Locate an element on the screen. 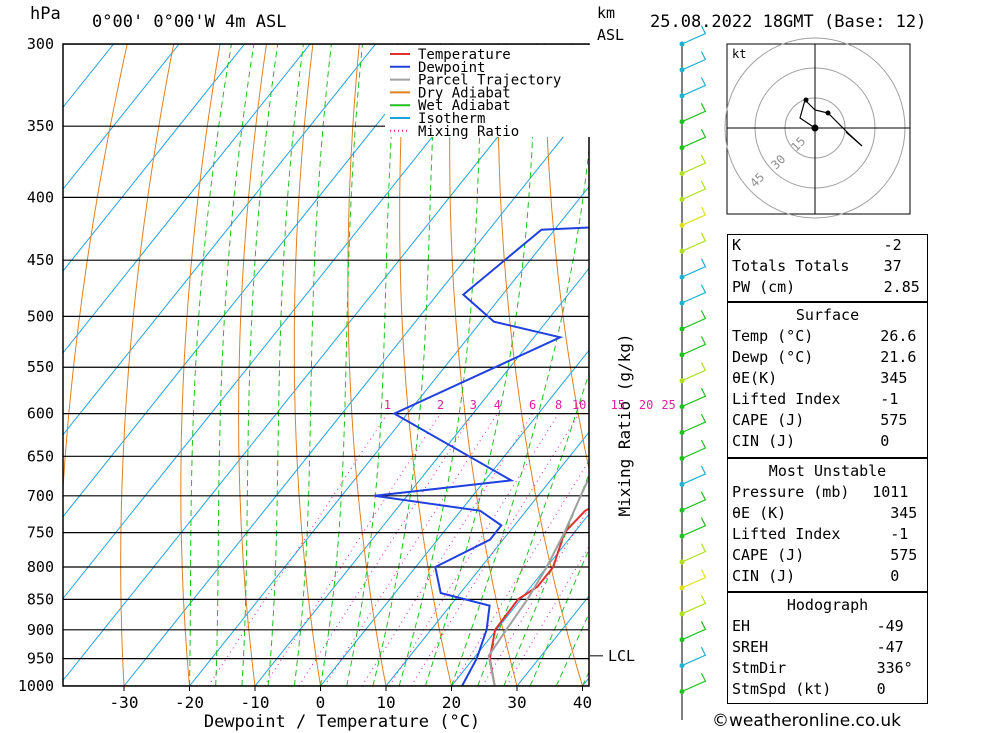 The width and height of the screenshot is (1000, 733). li-label: Lifted Index is located at coordinates (786, 399).